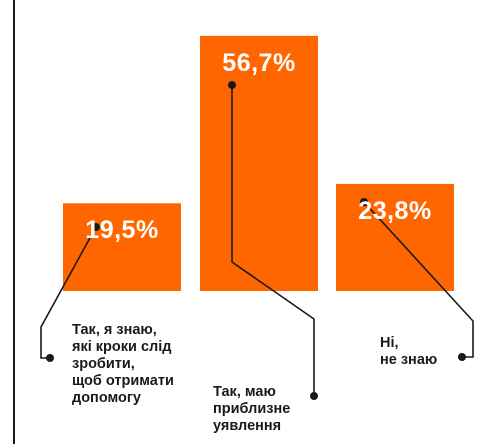 The height and width of the screenshot is (444, 495). Describe the element at coordinates (314, 396) in the screenshot. I see `leader-dot-2-end` at that location.